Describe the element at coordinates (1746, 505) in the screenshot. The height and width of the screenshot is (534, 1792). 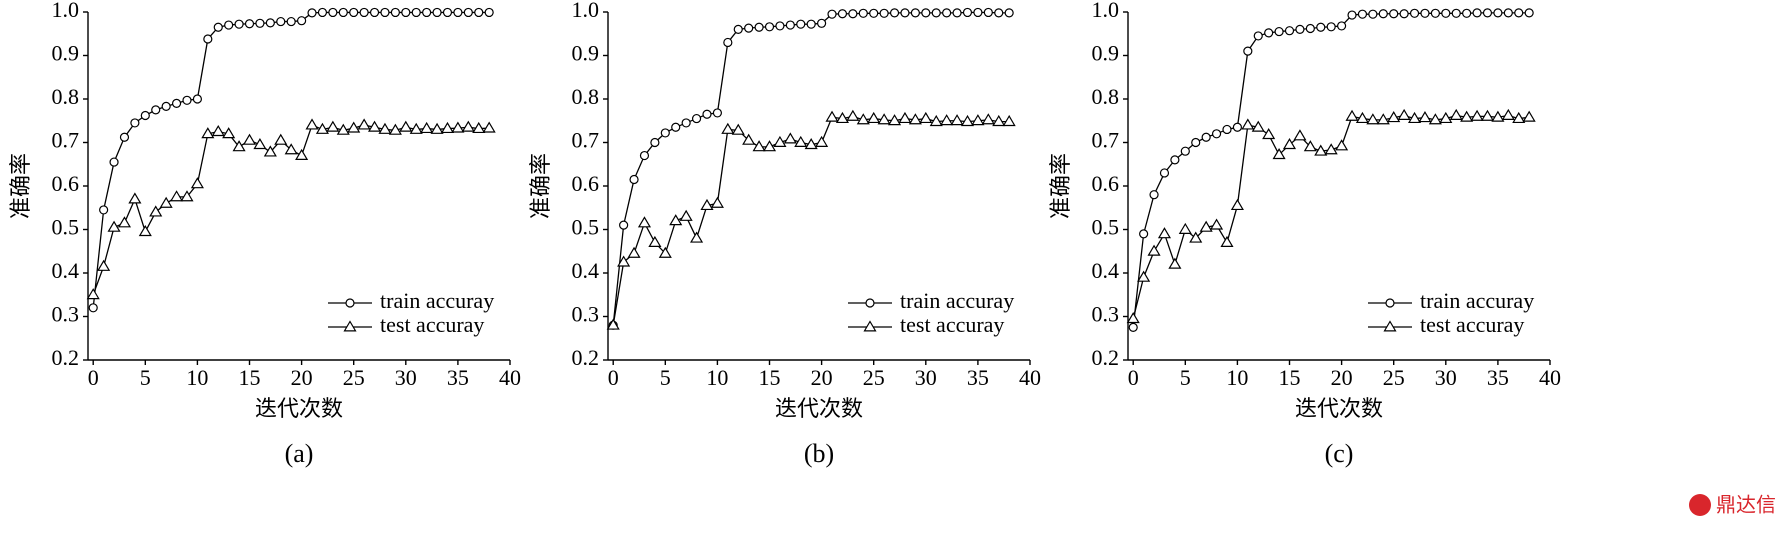
I see `watermark: 鼎达信` at that location.